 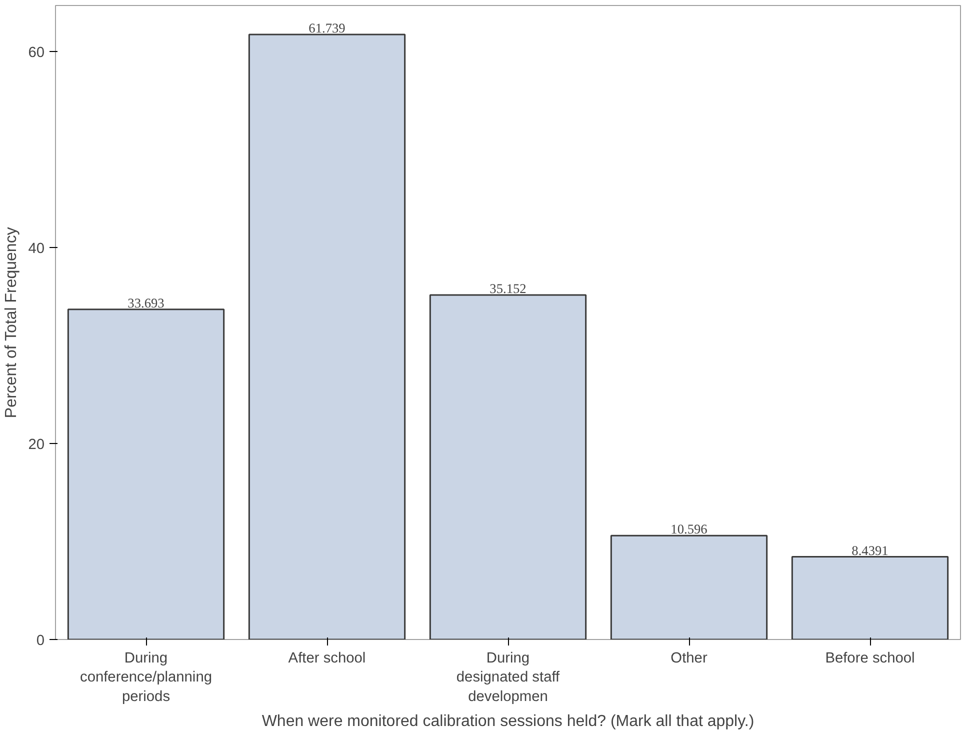 What do you see at coordinates (508, 721) in the screenshot?
I see `x-axis-title: When were monitored calibration sessions held? (Mark all that apply.)` at bounding box center [508, 721].